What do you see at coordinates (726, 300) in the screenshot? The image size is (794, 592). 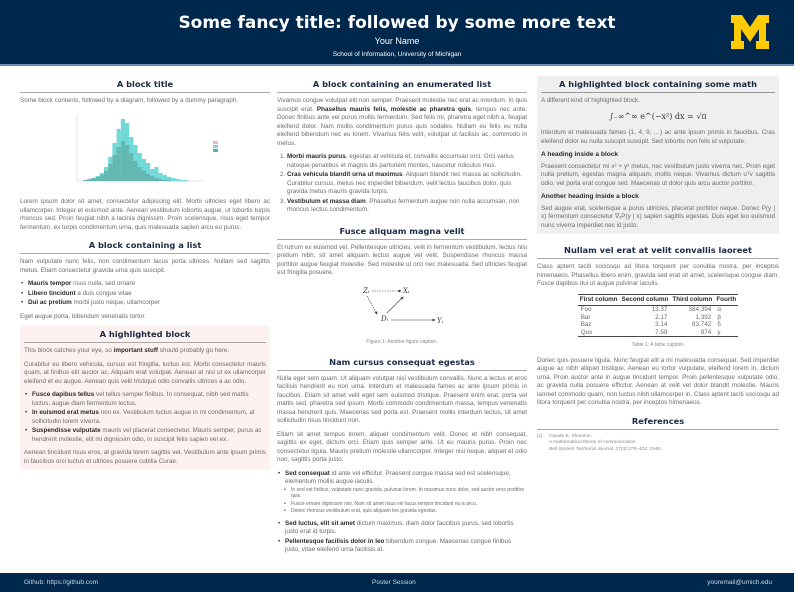 I see `column-header: Fourth` at bounding box center [726, 300].